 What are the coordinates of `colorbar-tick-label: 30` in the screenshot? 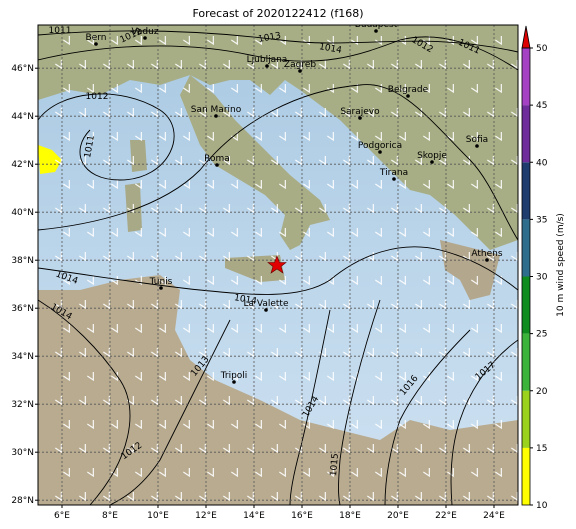 It's located at (542, 278).